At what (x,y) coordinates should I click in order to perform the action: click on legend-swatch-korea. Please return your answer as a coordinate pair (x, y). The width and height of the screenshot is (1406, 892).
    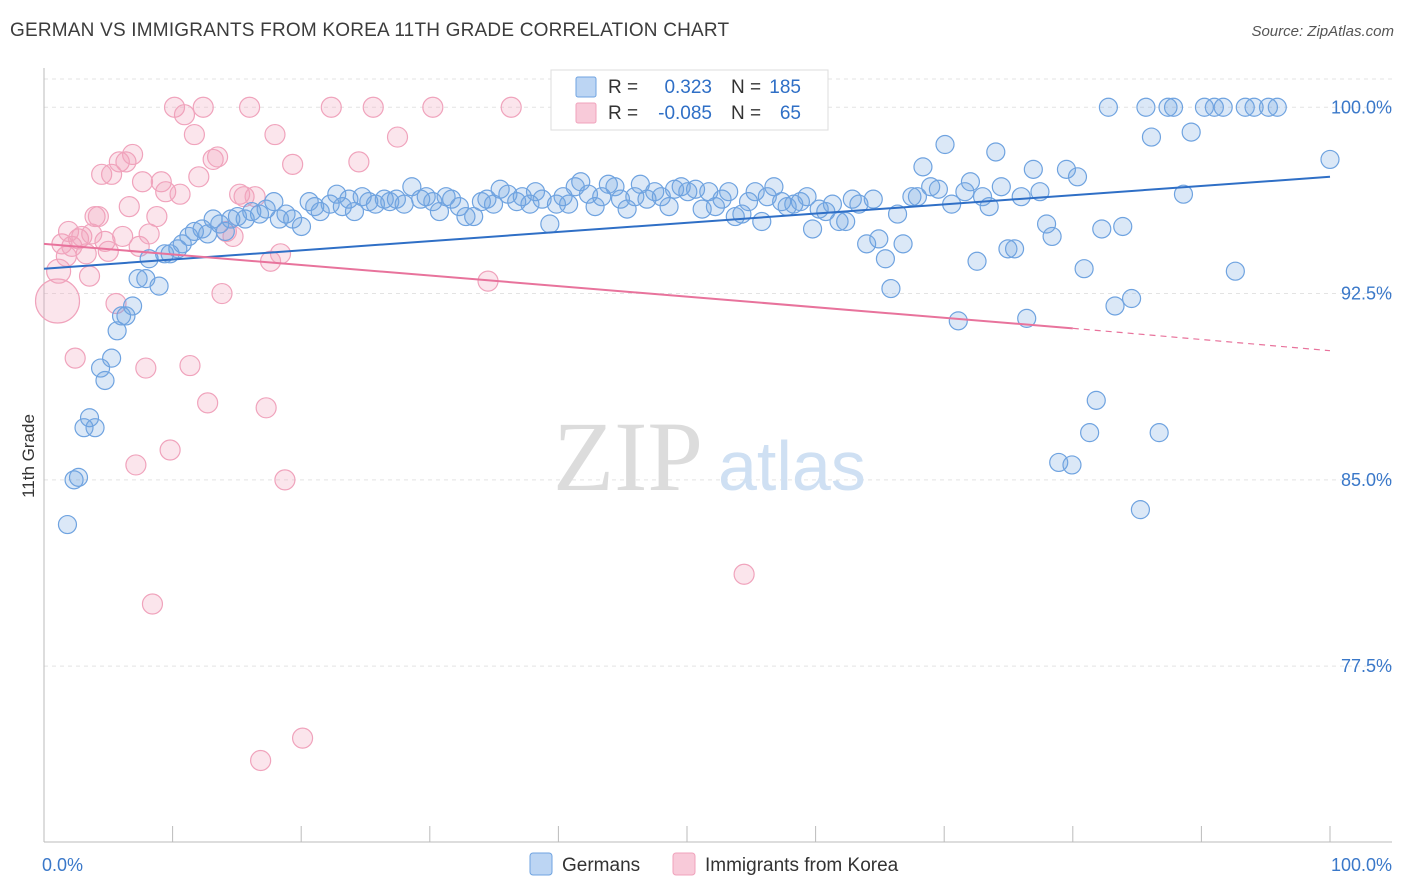
    Looking at the image, I should click on (684, 864).